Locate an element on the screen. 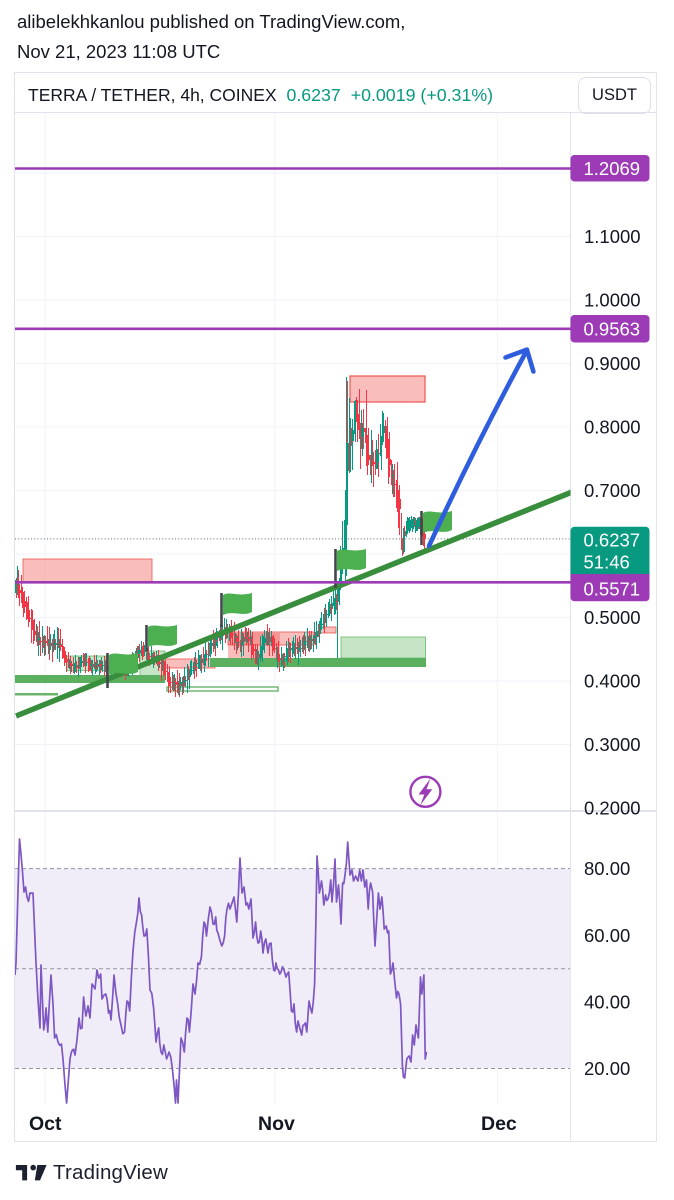 Image resolution: width=674 pixels, height=1200 pixels. svg-text: 80.00 is located at coordinates (607, 868).